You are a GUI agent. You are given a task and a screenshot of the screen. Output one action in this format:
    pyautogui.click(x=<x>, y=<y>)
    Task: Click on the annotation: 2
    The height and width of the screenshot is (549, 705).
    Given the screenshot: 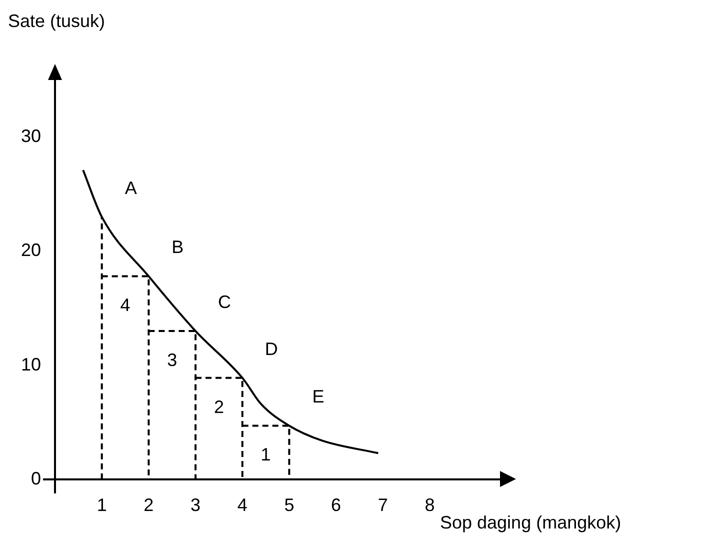 What is the action you would take?
    pyautogui.click(x=219, y=406)
    